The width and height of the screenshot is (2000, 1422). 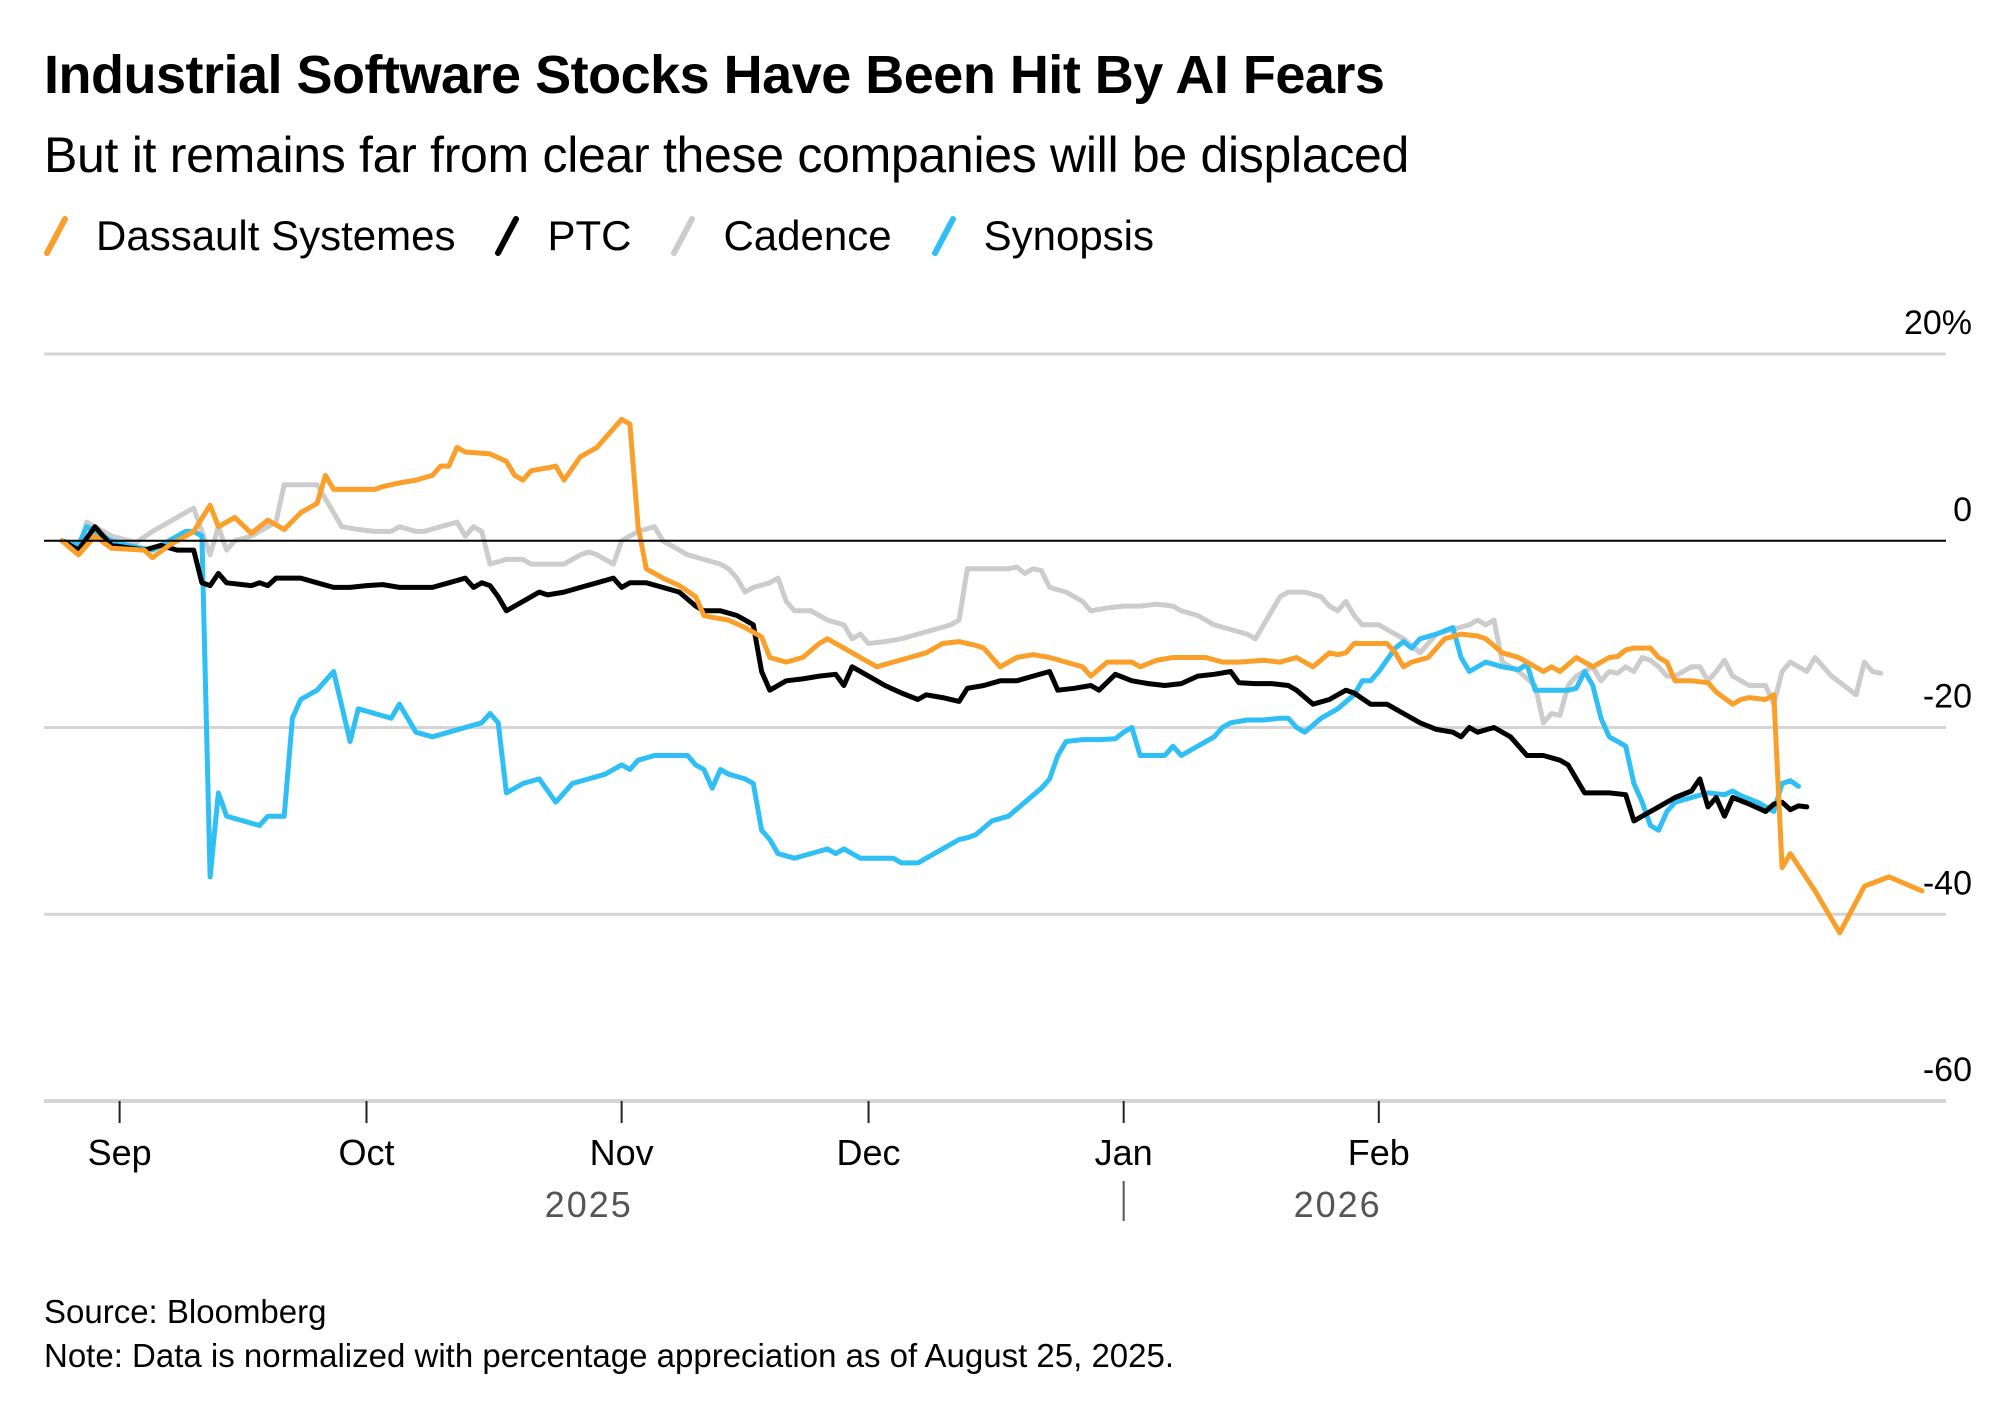 I want to click on x-tick-label: Oct, so click(x=367, y=1152).